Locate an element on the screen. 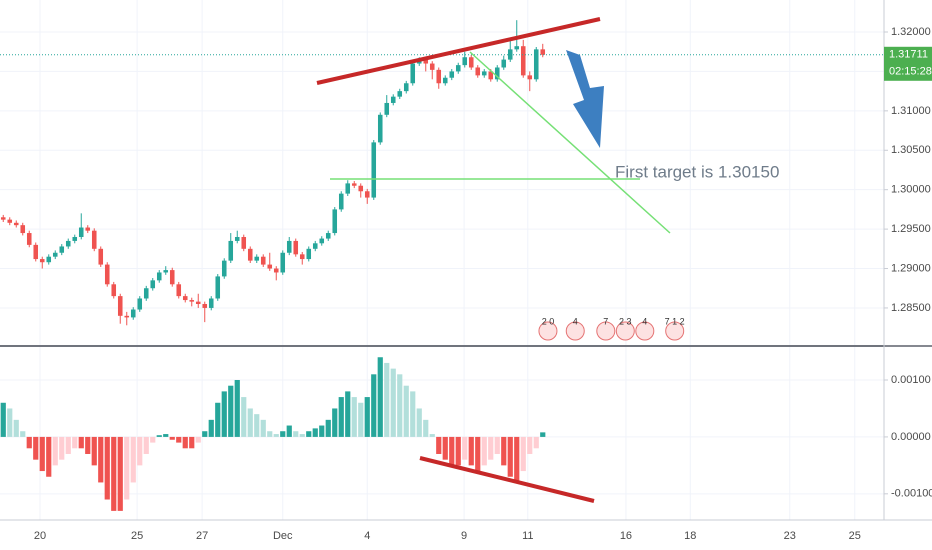 The height and width of the screenshot is (550, 932). countdown-label: 02:15:28 is located at coordinates (910, 72).